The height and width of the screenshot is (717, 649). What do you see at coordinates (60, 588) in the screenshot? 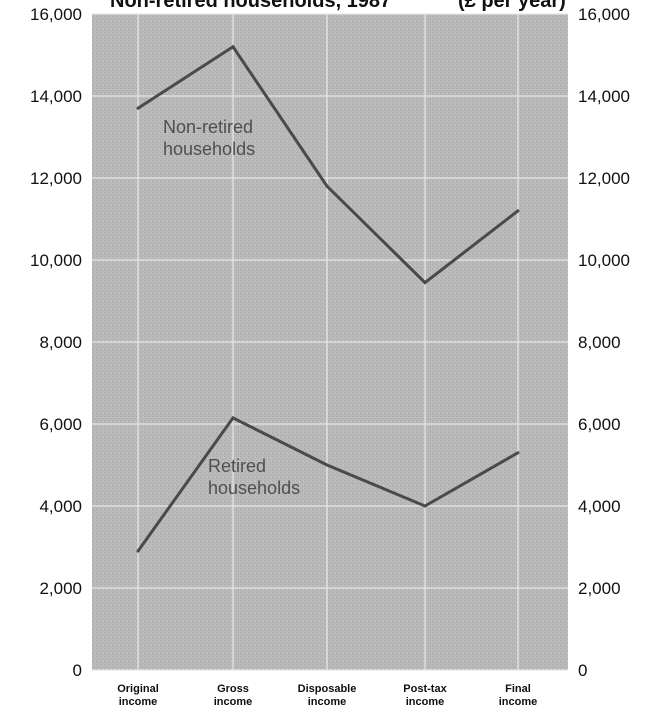
I see `y-tick-label-left: 2,000` at bounding box center [60, 588].